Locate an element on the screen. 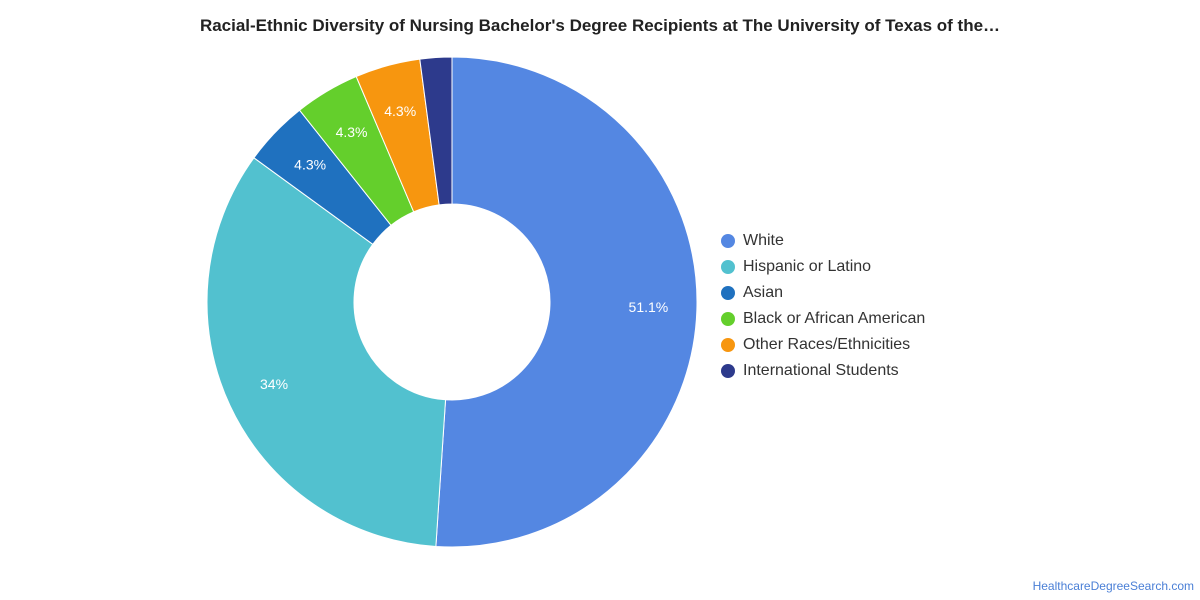 The height and width of the screenshot is (600, 1200). slice-international-students is located at coordinates (436, 131).